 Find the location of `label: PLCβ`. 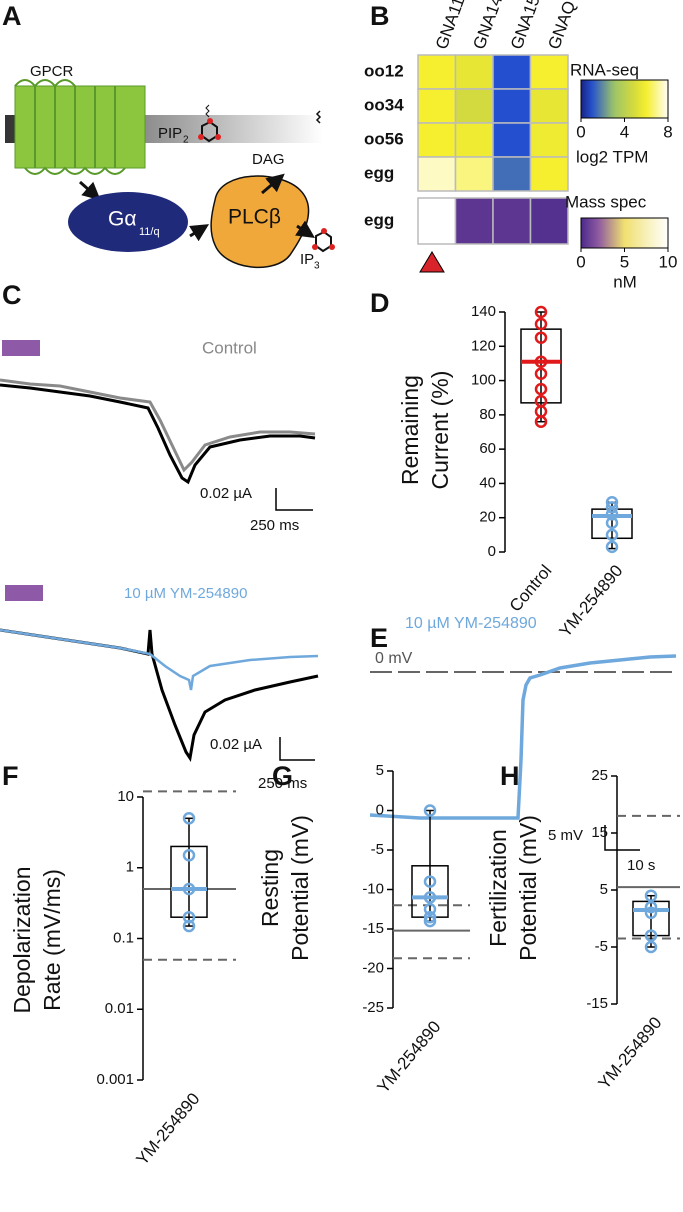

label: PLCβ is located at coordinates (254, 217).